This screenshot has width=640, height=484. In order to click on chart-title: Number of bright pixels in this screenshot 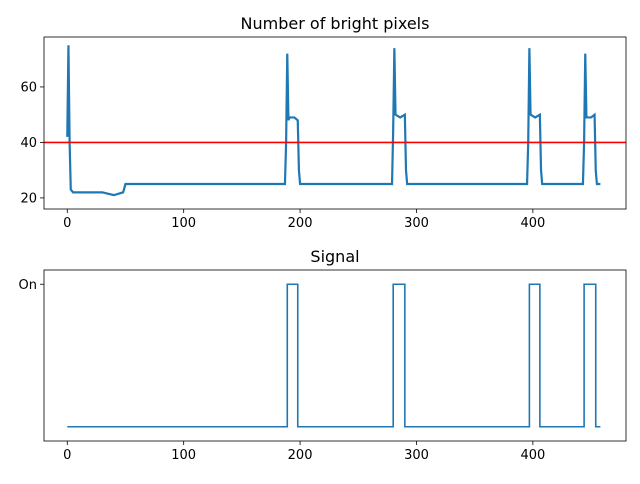, I will do `click(335, 23)`.